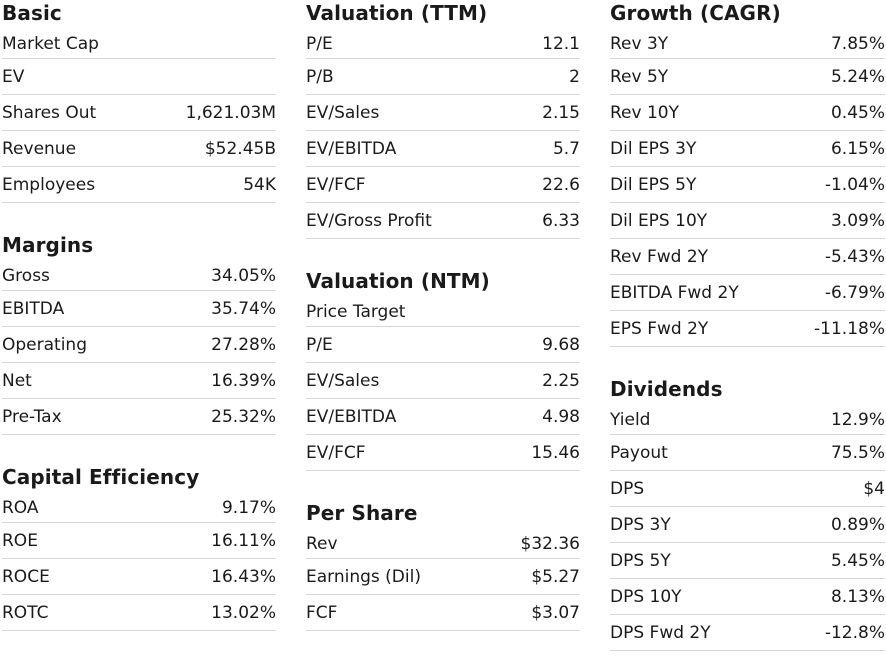  Describe the element at coordinates (674, 293) in the screenshot. I see `stat-label: EBITDA Fwd 2Y` at that location.